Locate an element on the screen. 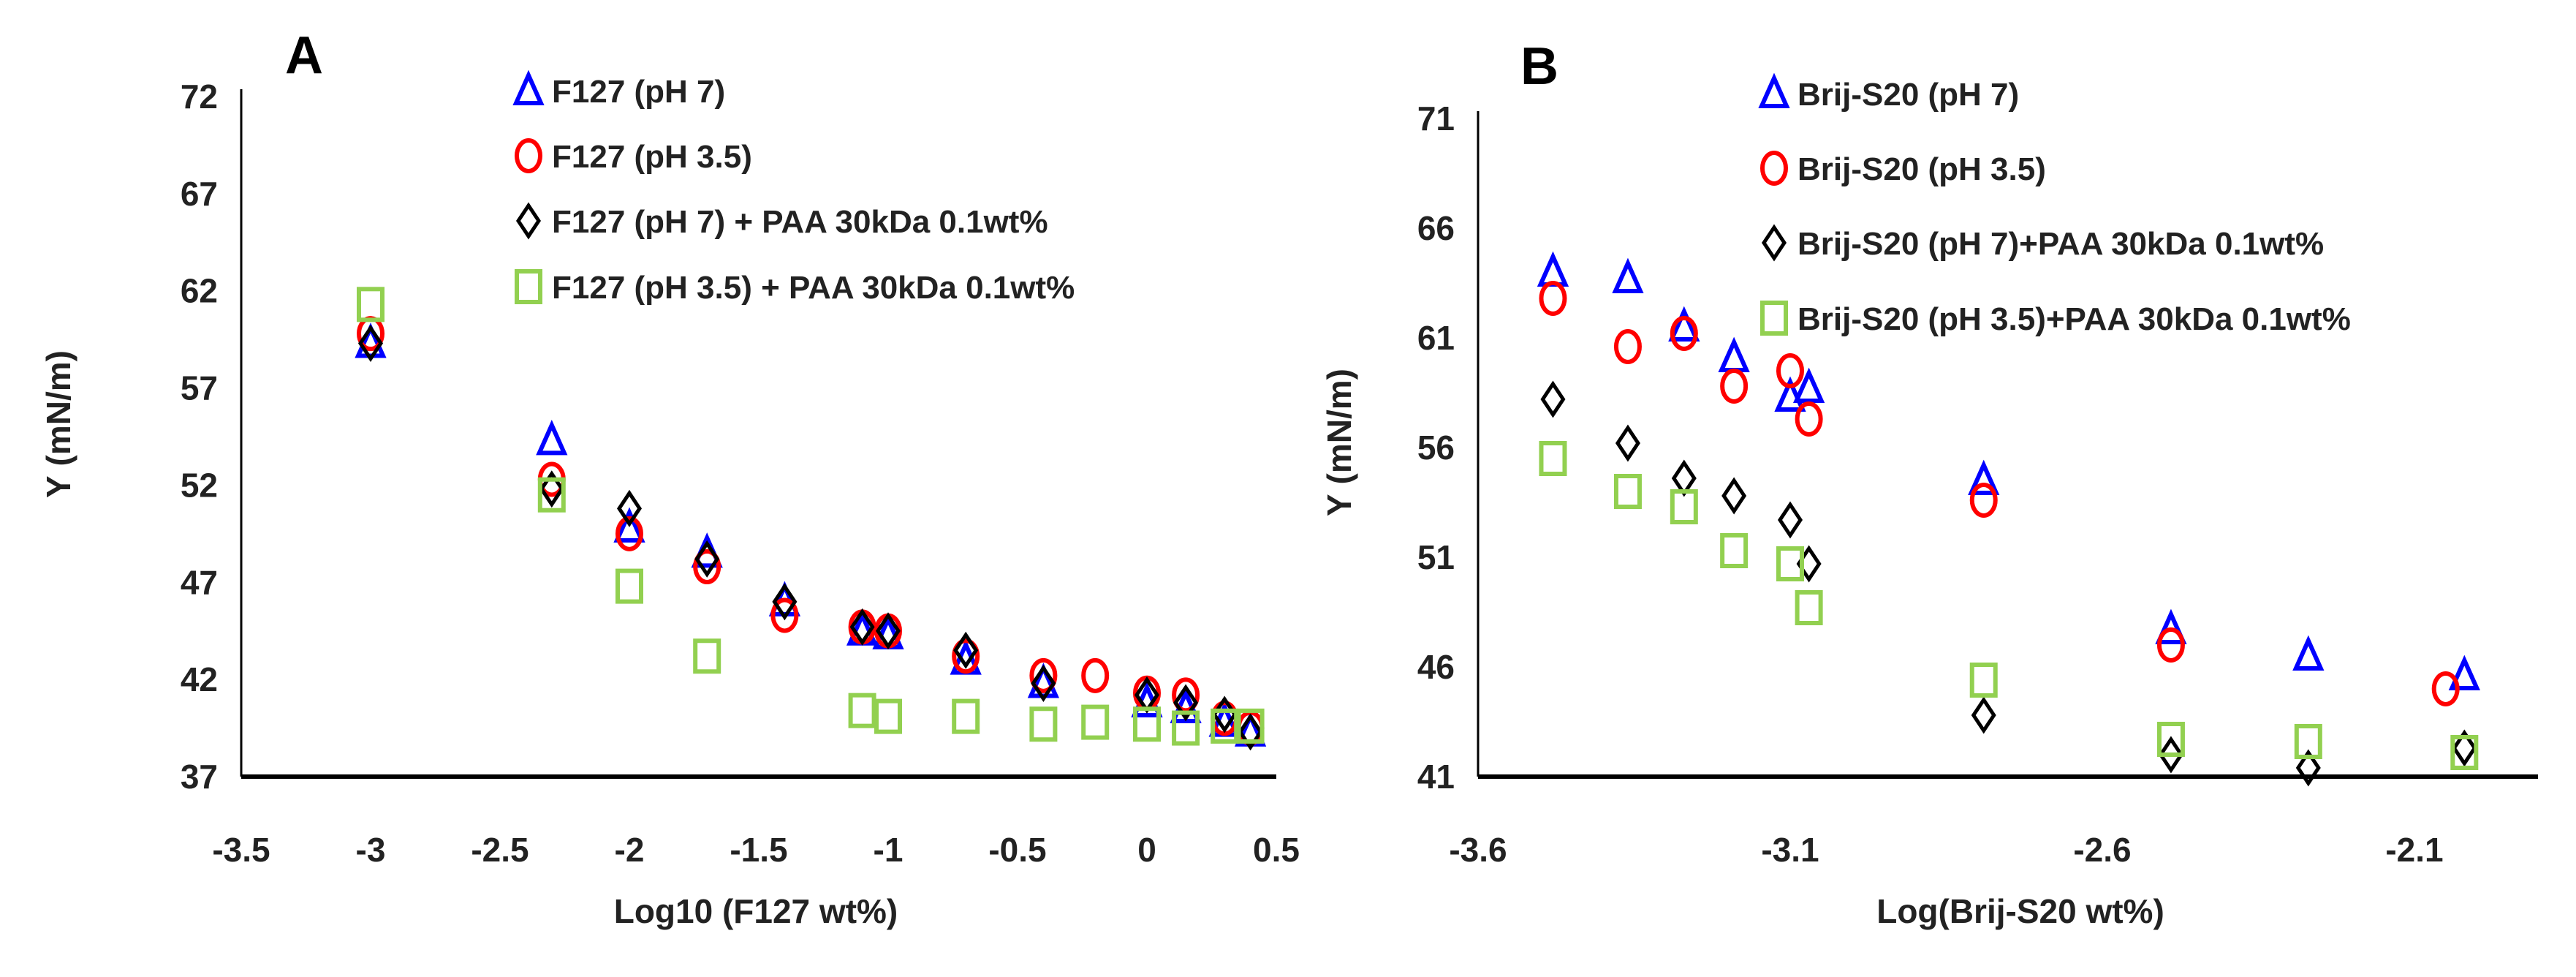 The image size is (2576, 977). panel-label: A is located at coordinates (304, 55).